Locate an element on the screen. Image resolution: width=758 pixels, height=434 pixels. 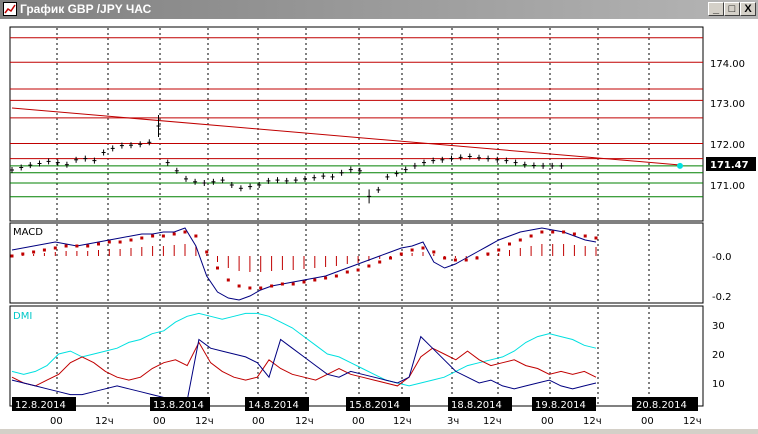
dmi-label: DMI is located at coordinates (22, 316).